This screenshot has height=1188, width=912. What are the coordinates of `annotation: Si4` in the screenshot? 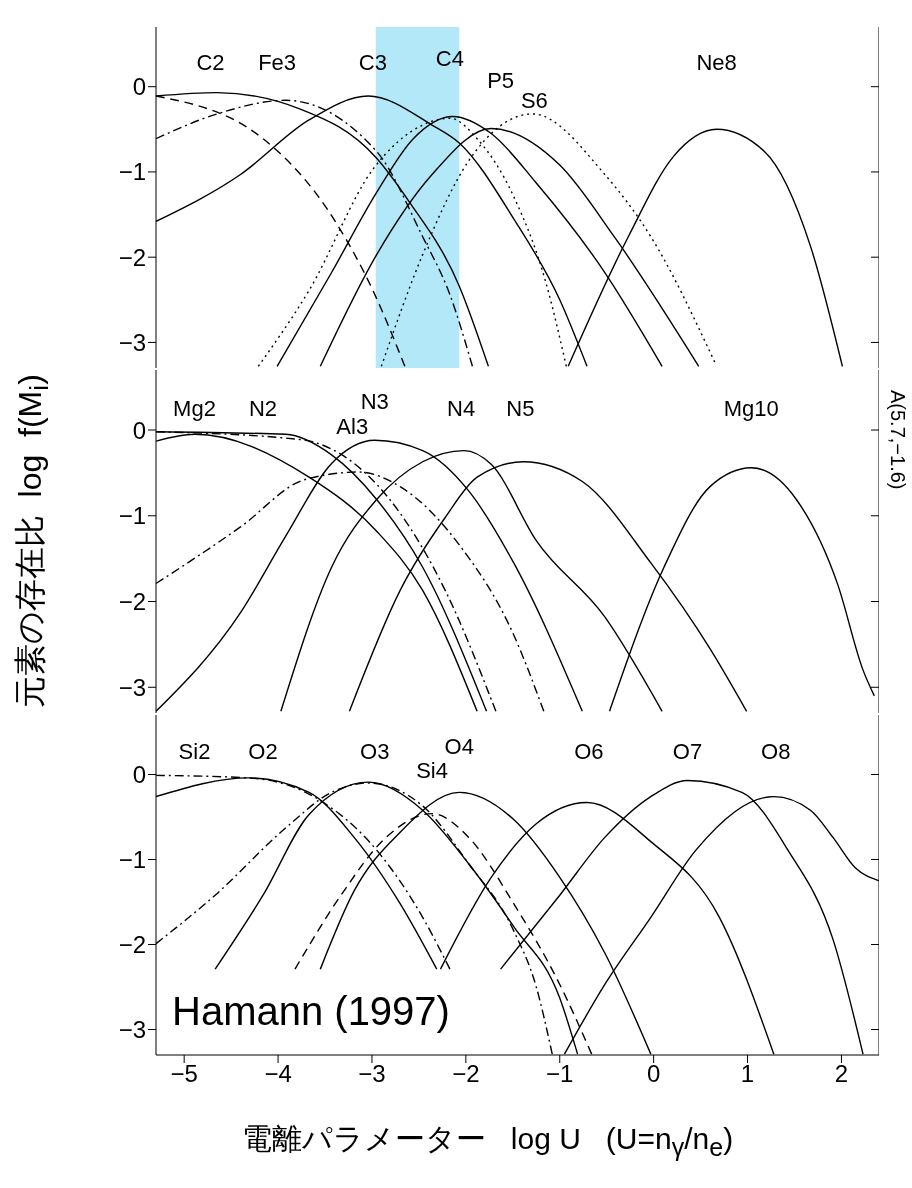 It's located at (432, 771).